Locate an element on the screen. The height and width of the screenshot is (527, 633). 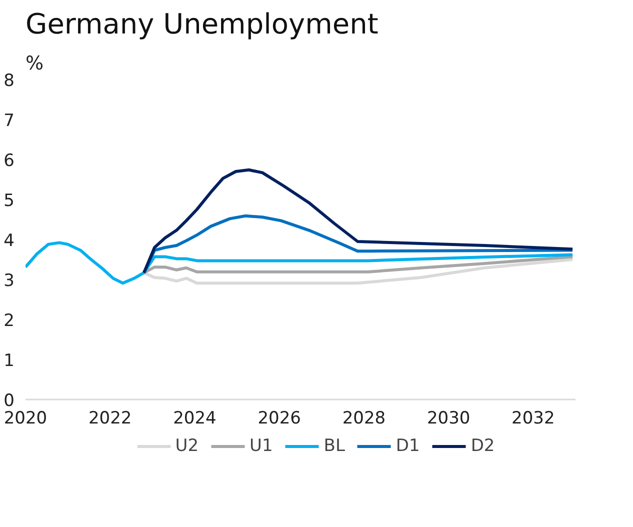
x-tick-label: 2022 is located at coordinates (110, 418).